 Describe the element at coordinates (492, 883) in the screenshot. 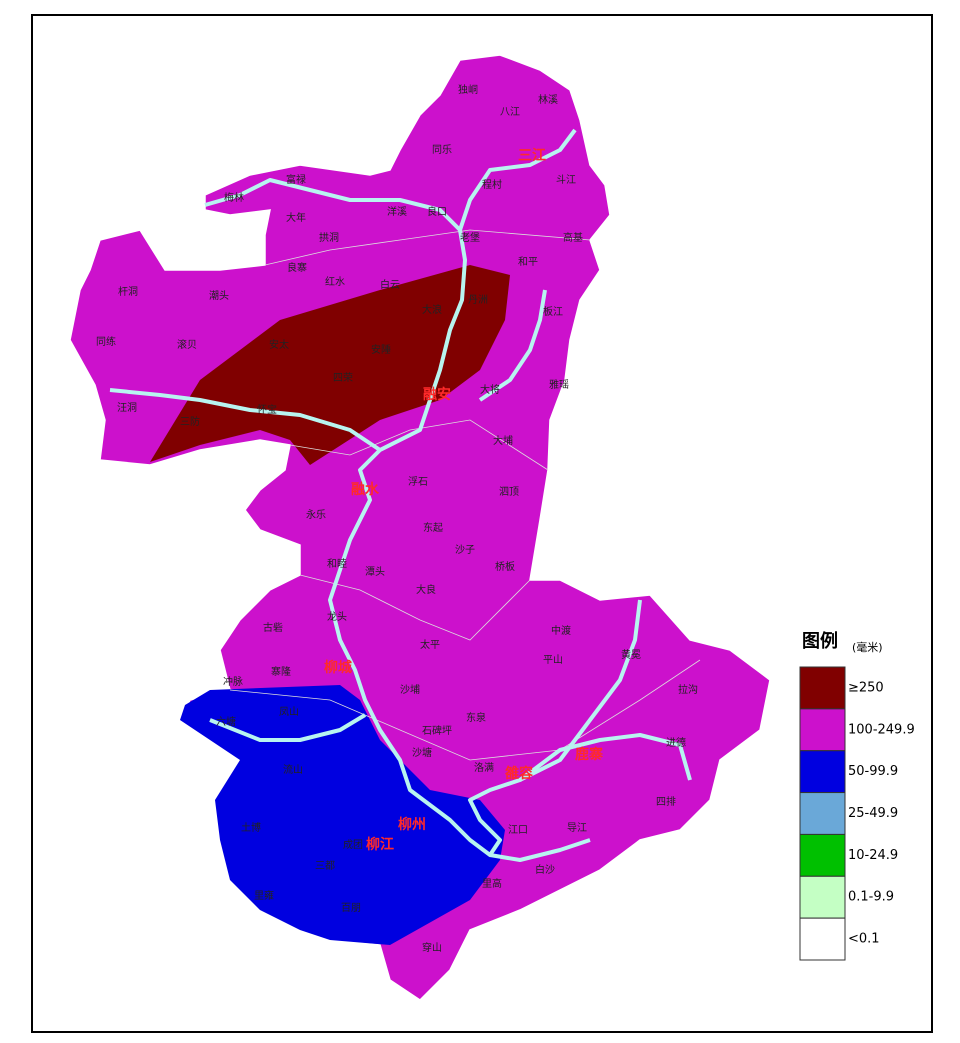

I see `place-label: 里高` at that location.